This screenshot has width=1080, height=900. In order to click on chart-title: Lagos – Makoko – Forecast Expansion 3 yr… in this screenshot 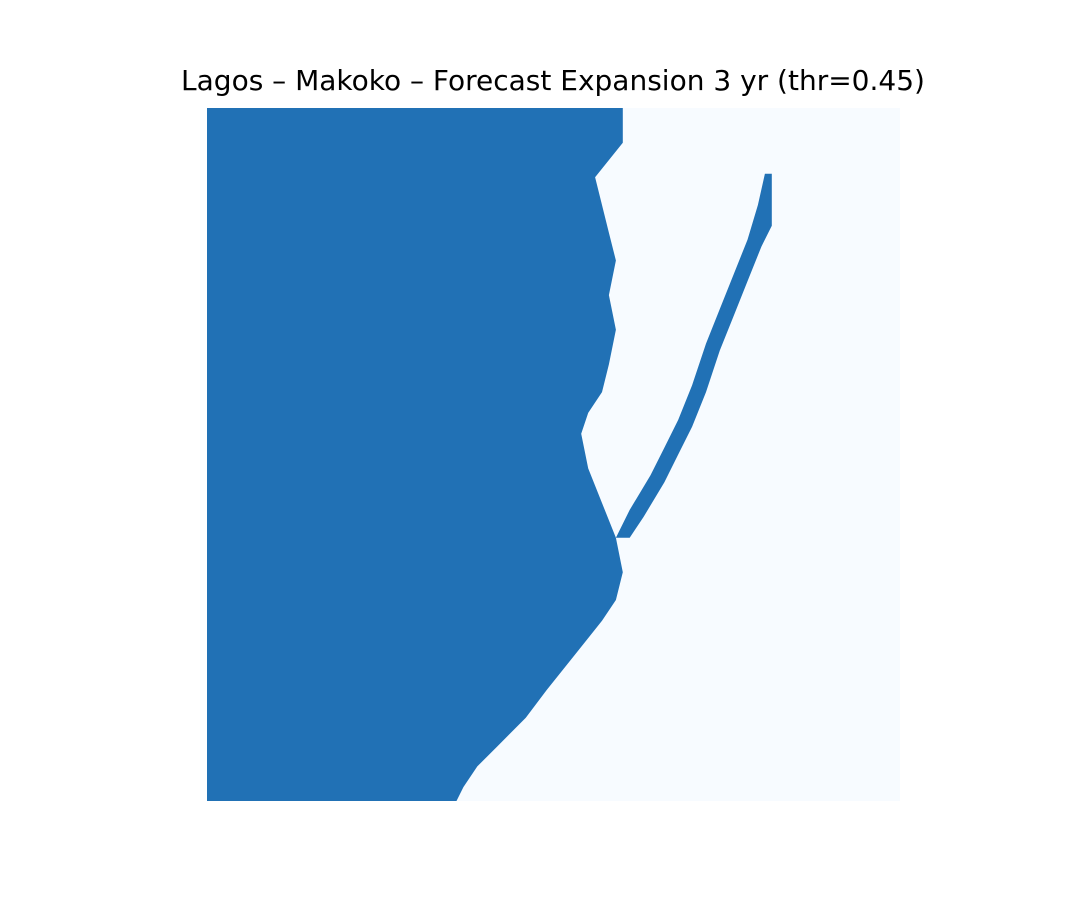, I will do `click(553, 80)`.